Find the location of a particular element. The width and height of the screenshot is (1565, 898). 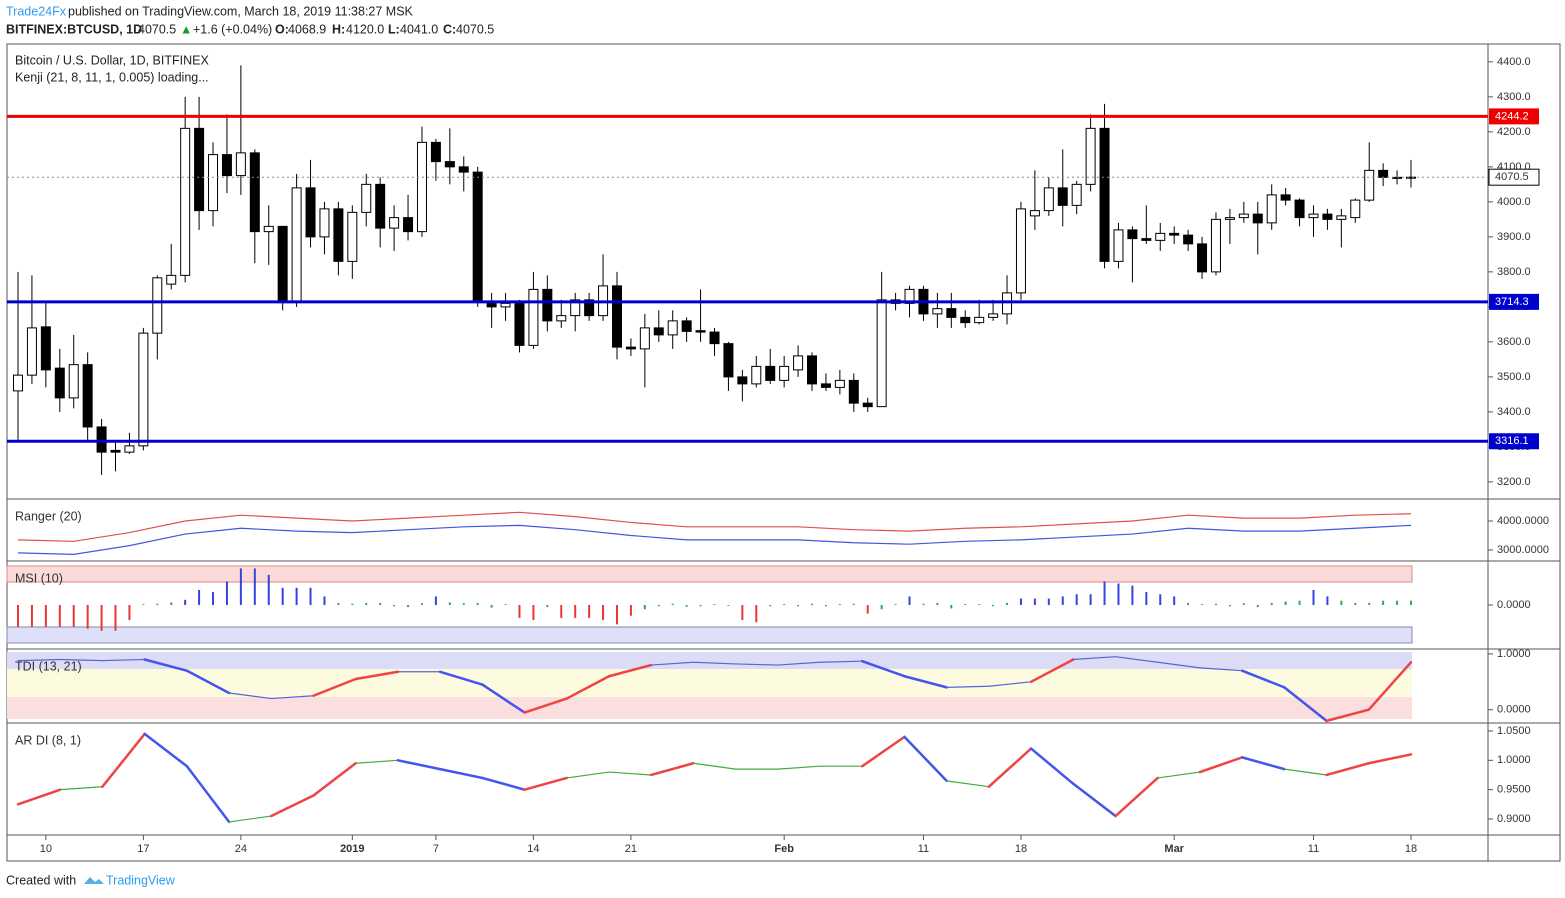

x-tick-label: 18 is located at coordinates (1411, 849).